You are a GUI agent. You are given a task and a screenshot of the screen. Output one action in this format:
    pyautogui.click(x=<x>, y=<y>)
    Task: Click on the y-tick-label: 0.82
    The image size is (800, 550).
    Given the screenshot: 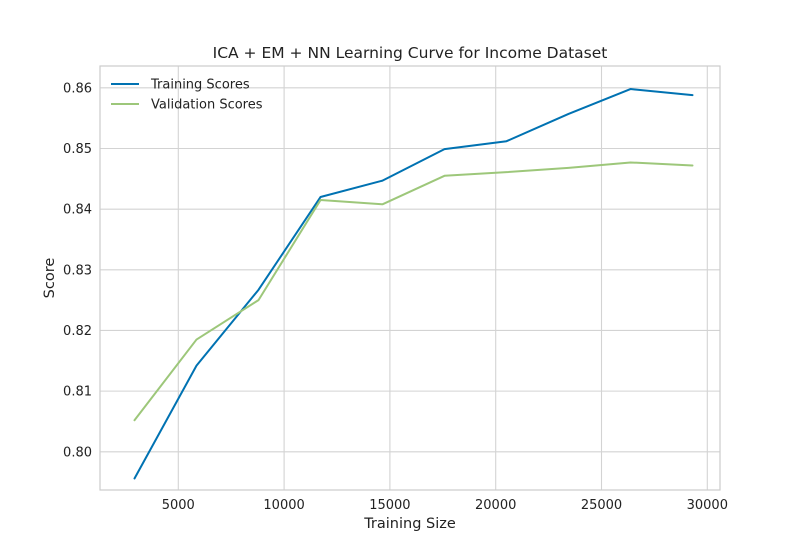 What is the action you would take?
    pyautogui.click(x=77, y=331)
    